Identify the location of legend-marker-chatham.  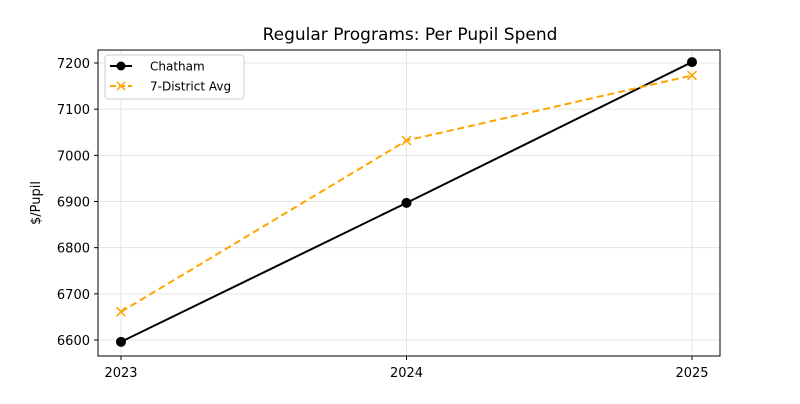
(121, 66).